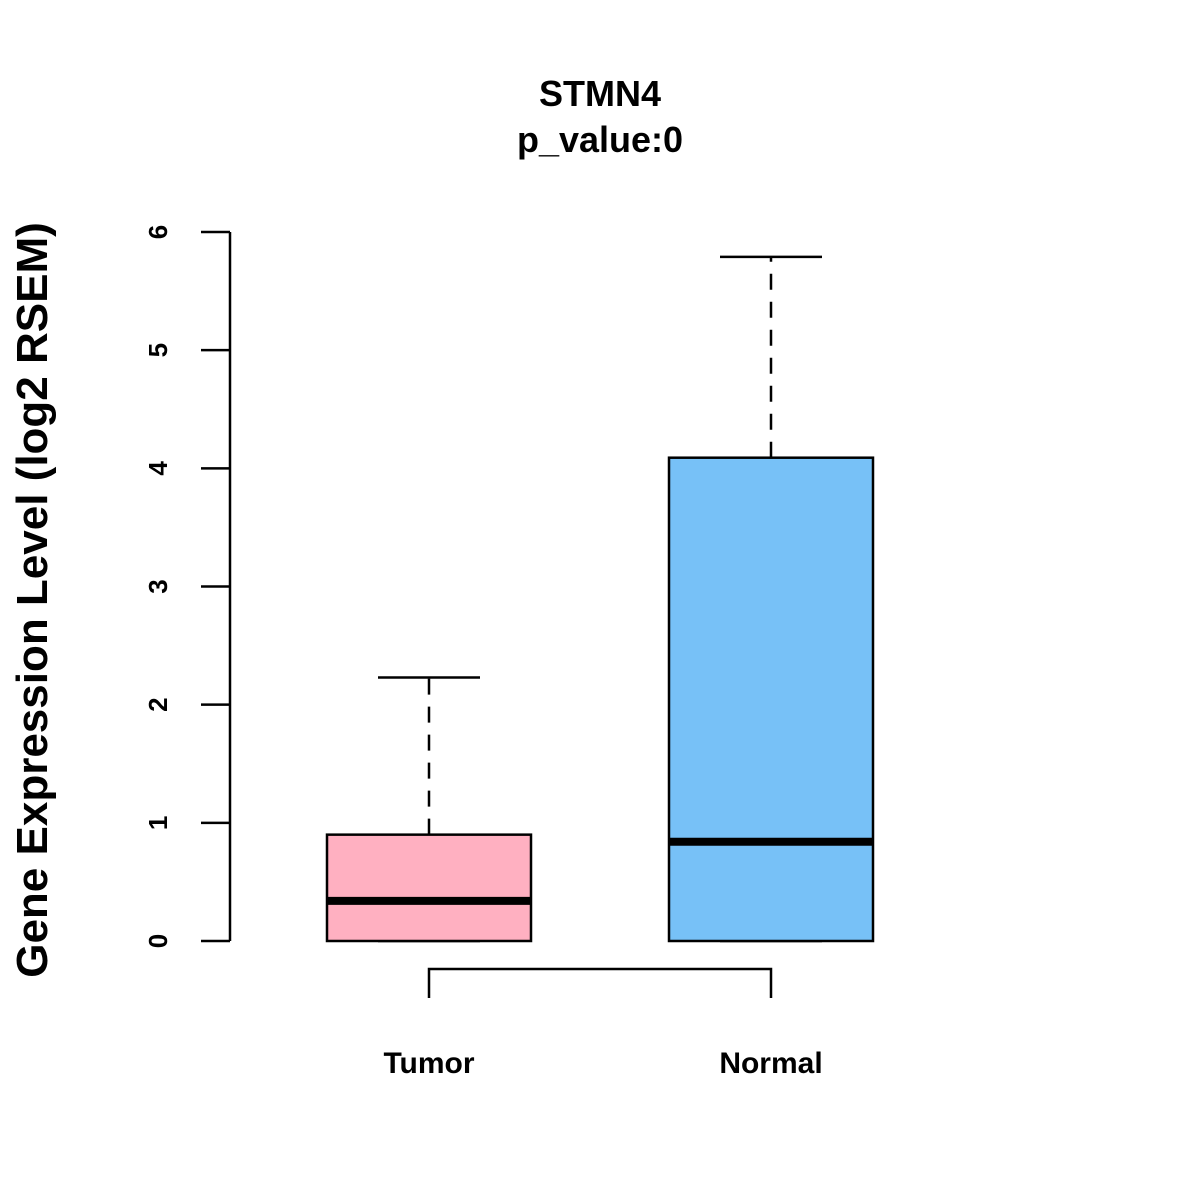 This screenshot has height=1200, width=1200. What do you see at coordinates (158, 586) in the screenshot?
I see `y-tick-label: 3` at bounding box center [158, 586].